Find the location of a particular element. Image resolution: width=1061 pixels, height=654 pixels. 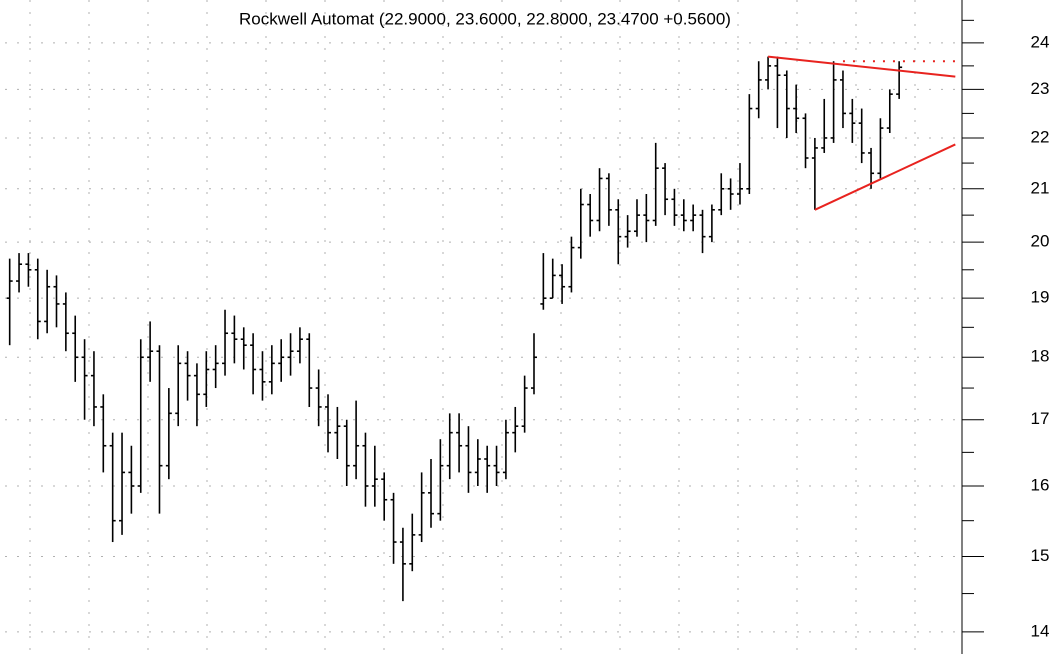

y-tick-label: 16 is located at coordinates (1040, 484).